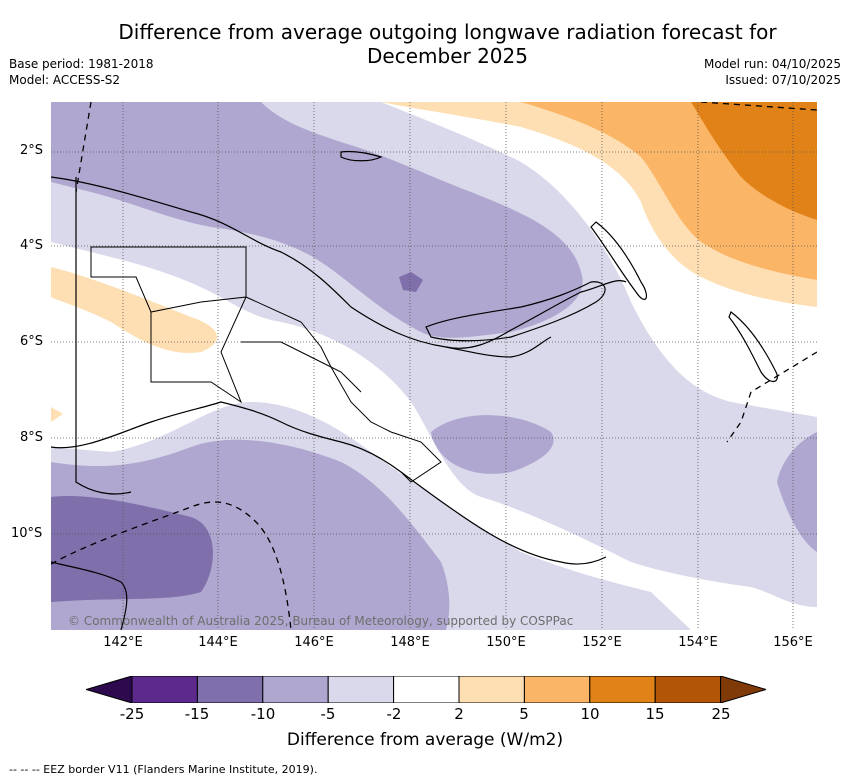 This screenshot has width=850, height=781. I want to click on model-run: Model run: 04/10/2025, so click(772, 64).